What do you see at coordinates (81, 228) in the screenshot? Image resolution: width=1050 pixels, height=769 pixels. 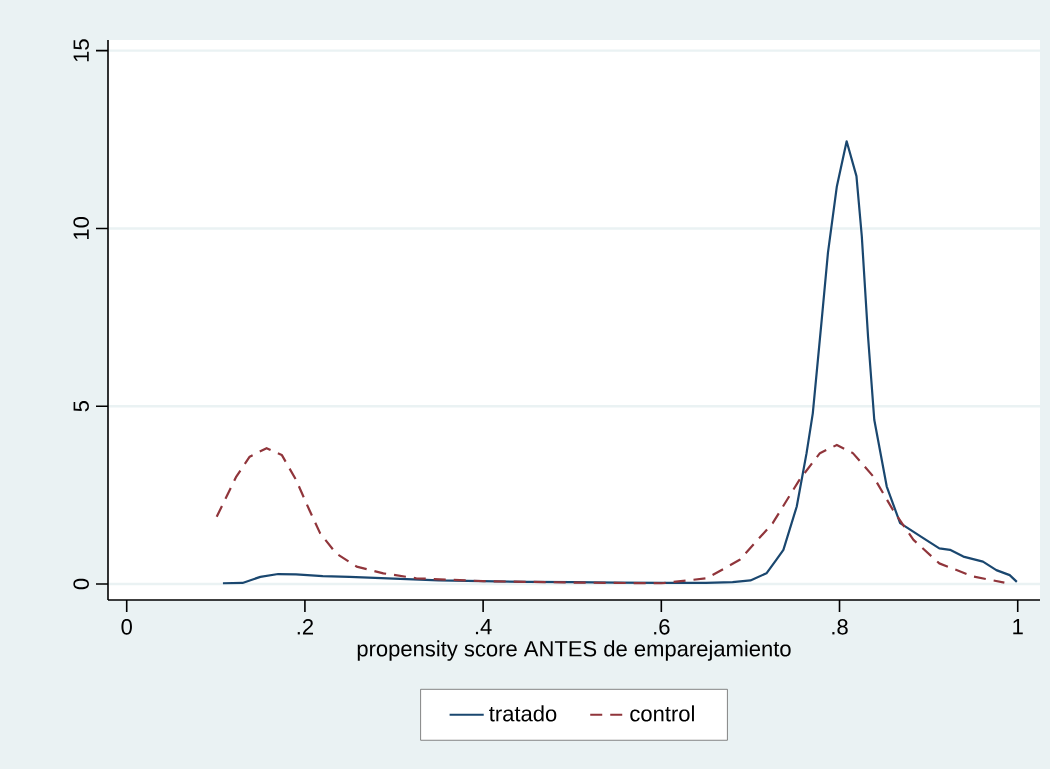 I see `y-tick-label: 10` at bounding box center [81, 228].